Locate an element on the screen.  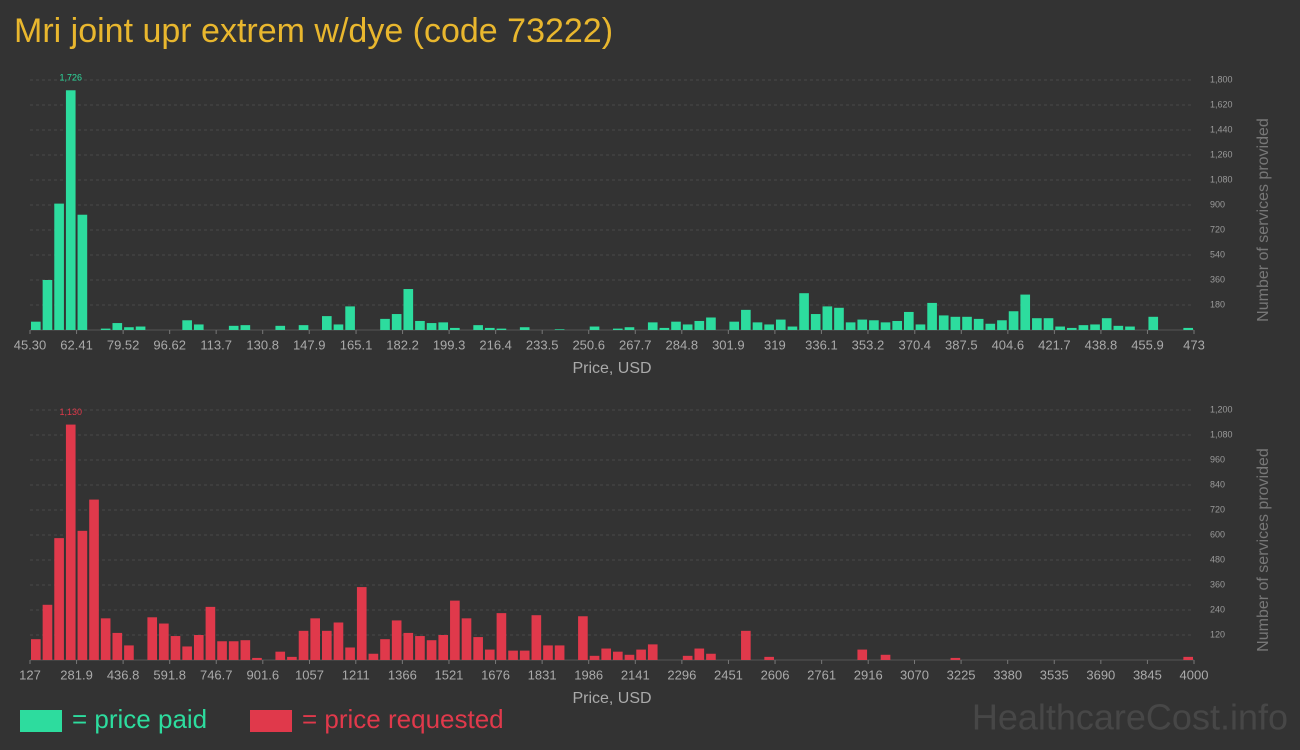
x-tick-label: 113.7 is located at coordinates (216, 344).